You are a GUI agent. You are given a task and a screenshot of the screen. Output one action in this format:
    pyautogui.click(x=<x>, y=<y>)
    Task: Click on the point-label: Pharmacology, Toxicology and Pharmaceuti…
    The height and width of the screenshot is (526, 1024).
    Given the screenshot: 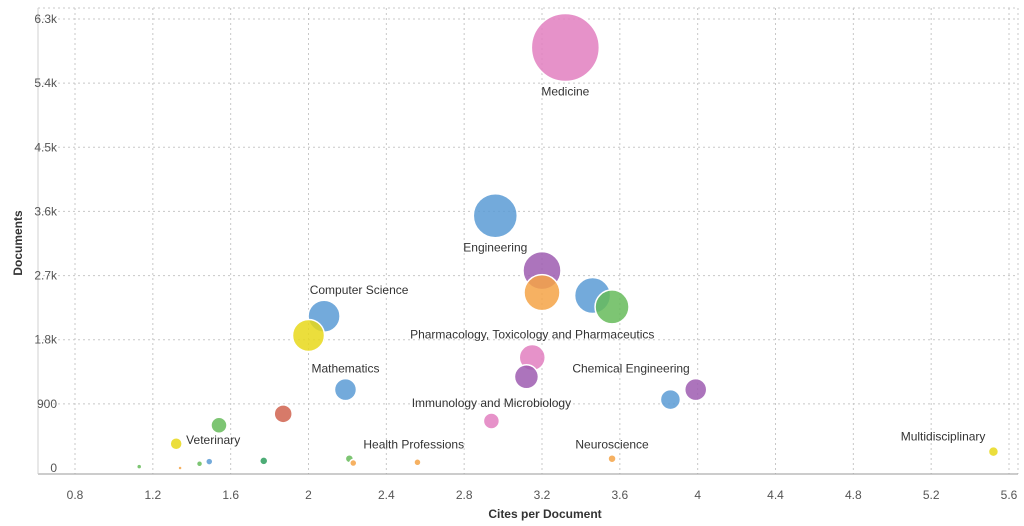 What is the action you would take?
    pyautogui.click(x=532, y=335)
    